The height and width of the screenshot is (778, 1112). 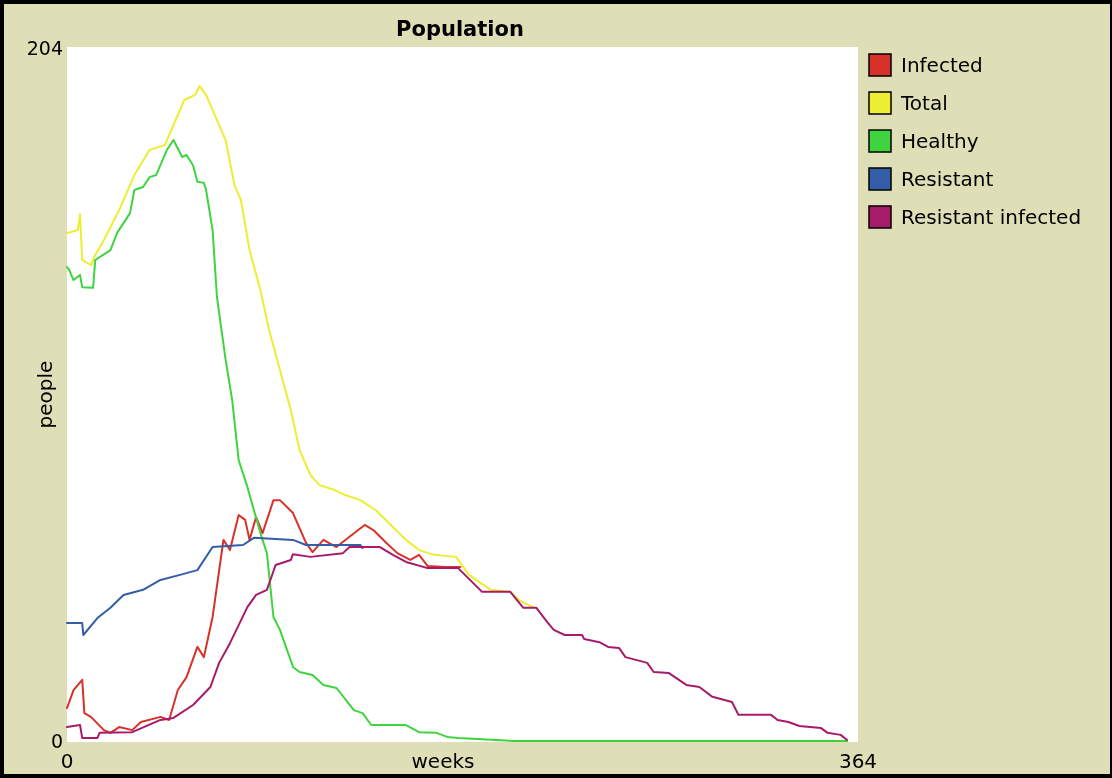 What do you see at coordinates (991, 217) in the screenshot?
I see `legend-label: Resistant infected` at bounding box center [991, 217].